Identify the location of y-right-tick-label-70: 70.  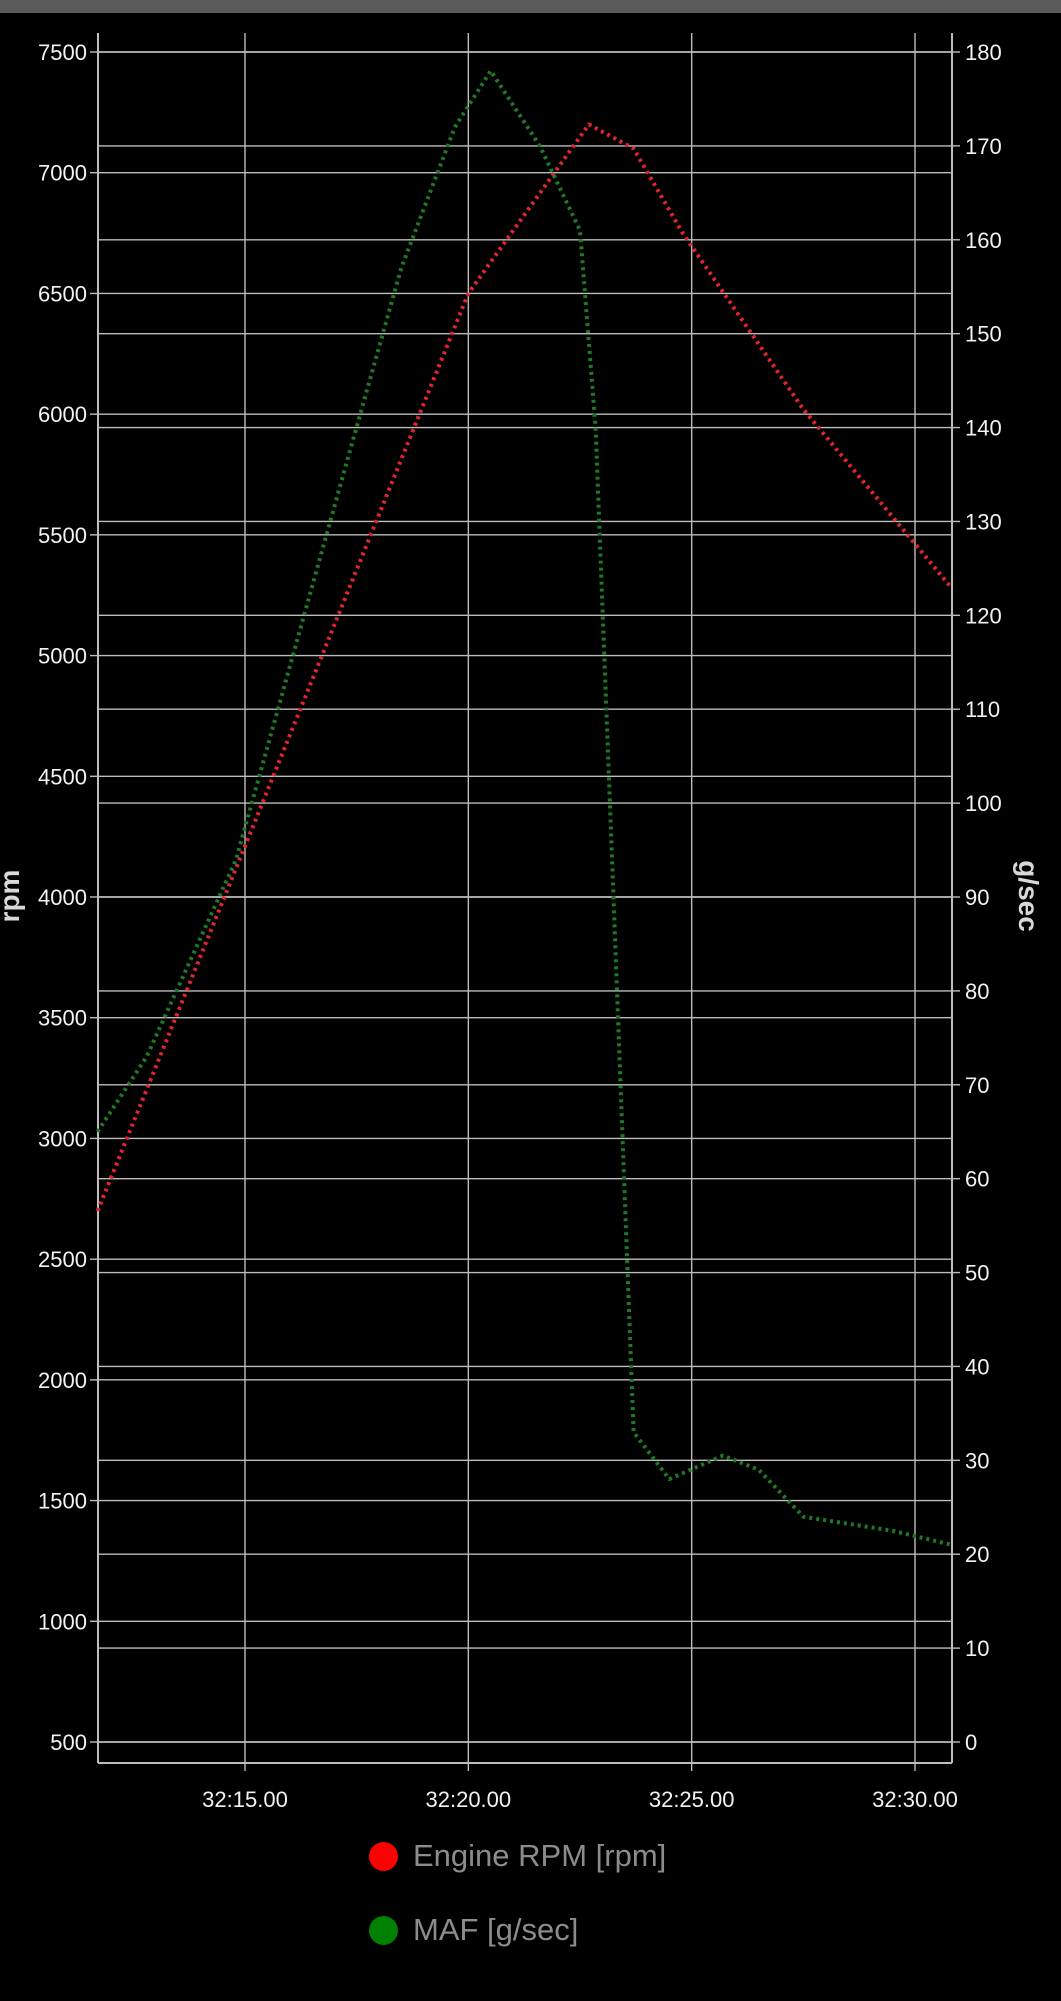
(977, 1085).